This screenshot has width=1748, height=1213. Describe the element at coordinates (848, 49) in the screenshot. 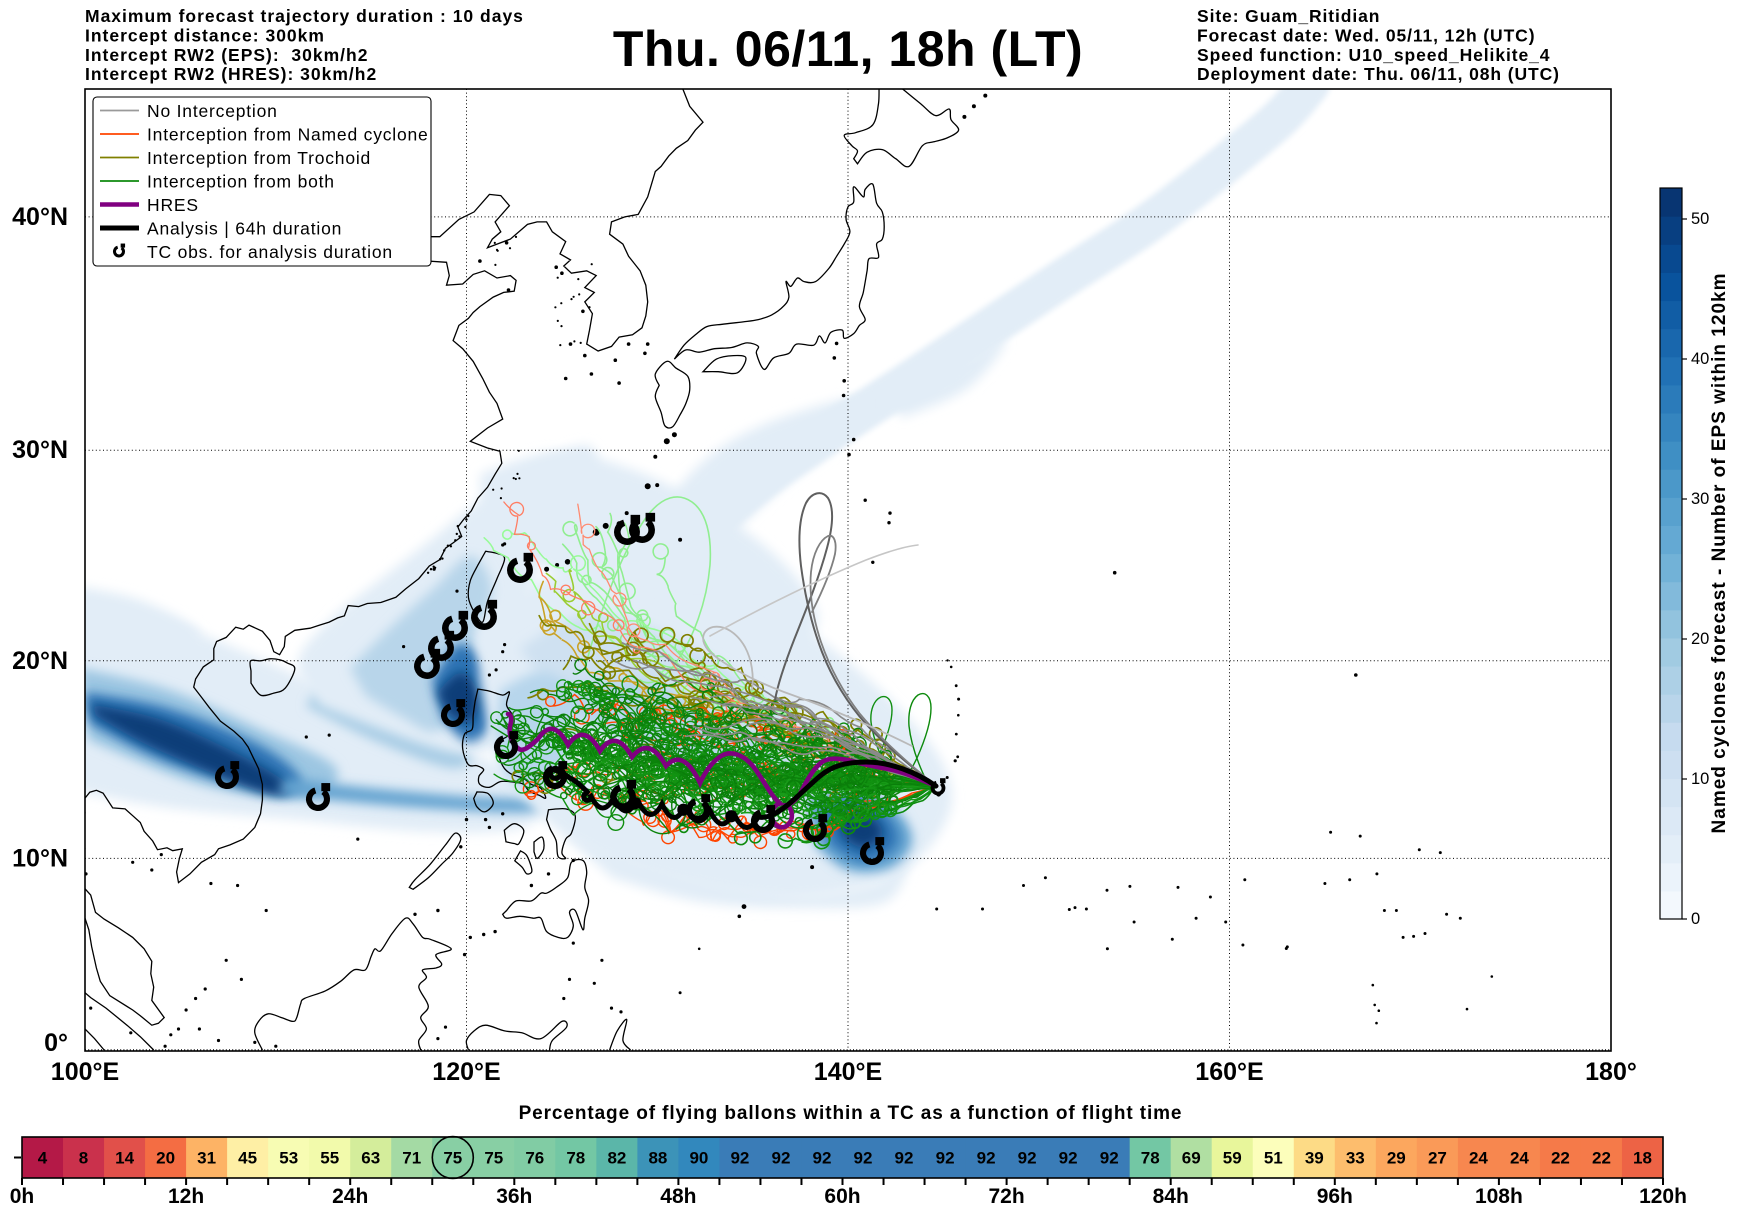

I see `svg-text: Thu. 06/11, 18h (LT)` at that location.